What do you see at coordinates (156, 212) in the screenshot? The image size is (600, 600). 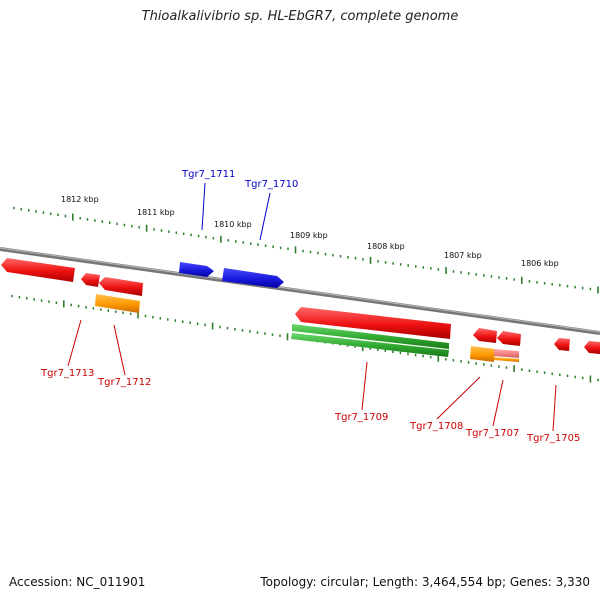 I see `scale-label: 1811 kbp` at bounding box center [156, 212].